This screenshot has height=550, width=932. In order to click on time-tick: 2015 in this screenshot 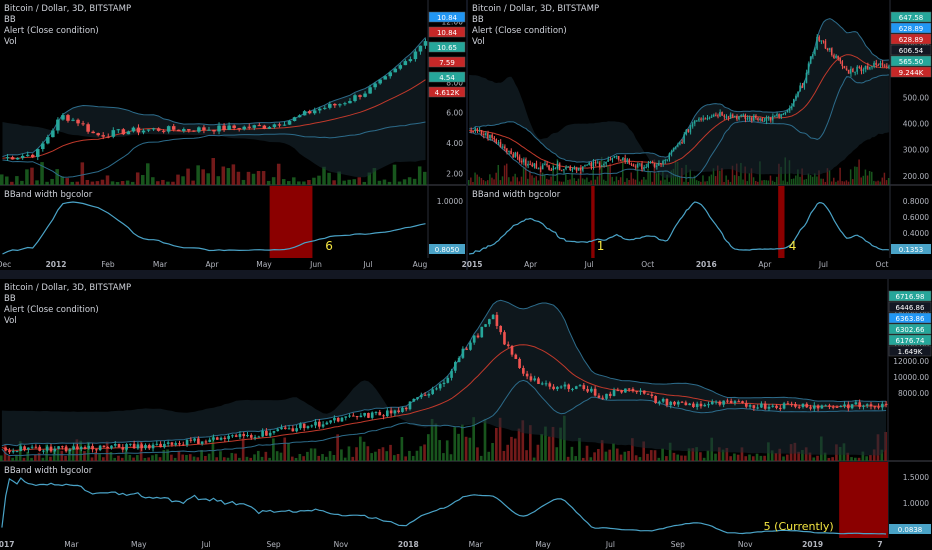, I will do `click(472, 264)`.